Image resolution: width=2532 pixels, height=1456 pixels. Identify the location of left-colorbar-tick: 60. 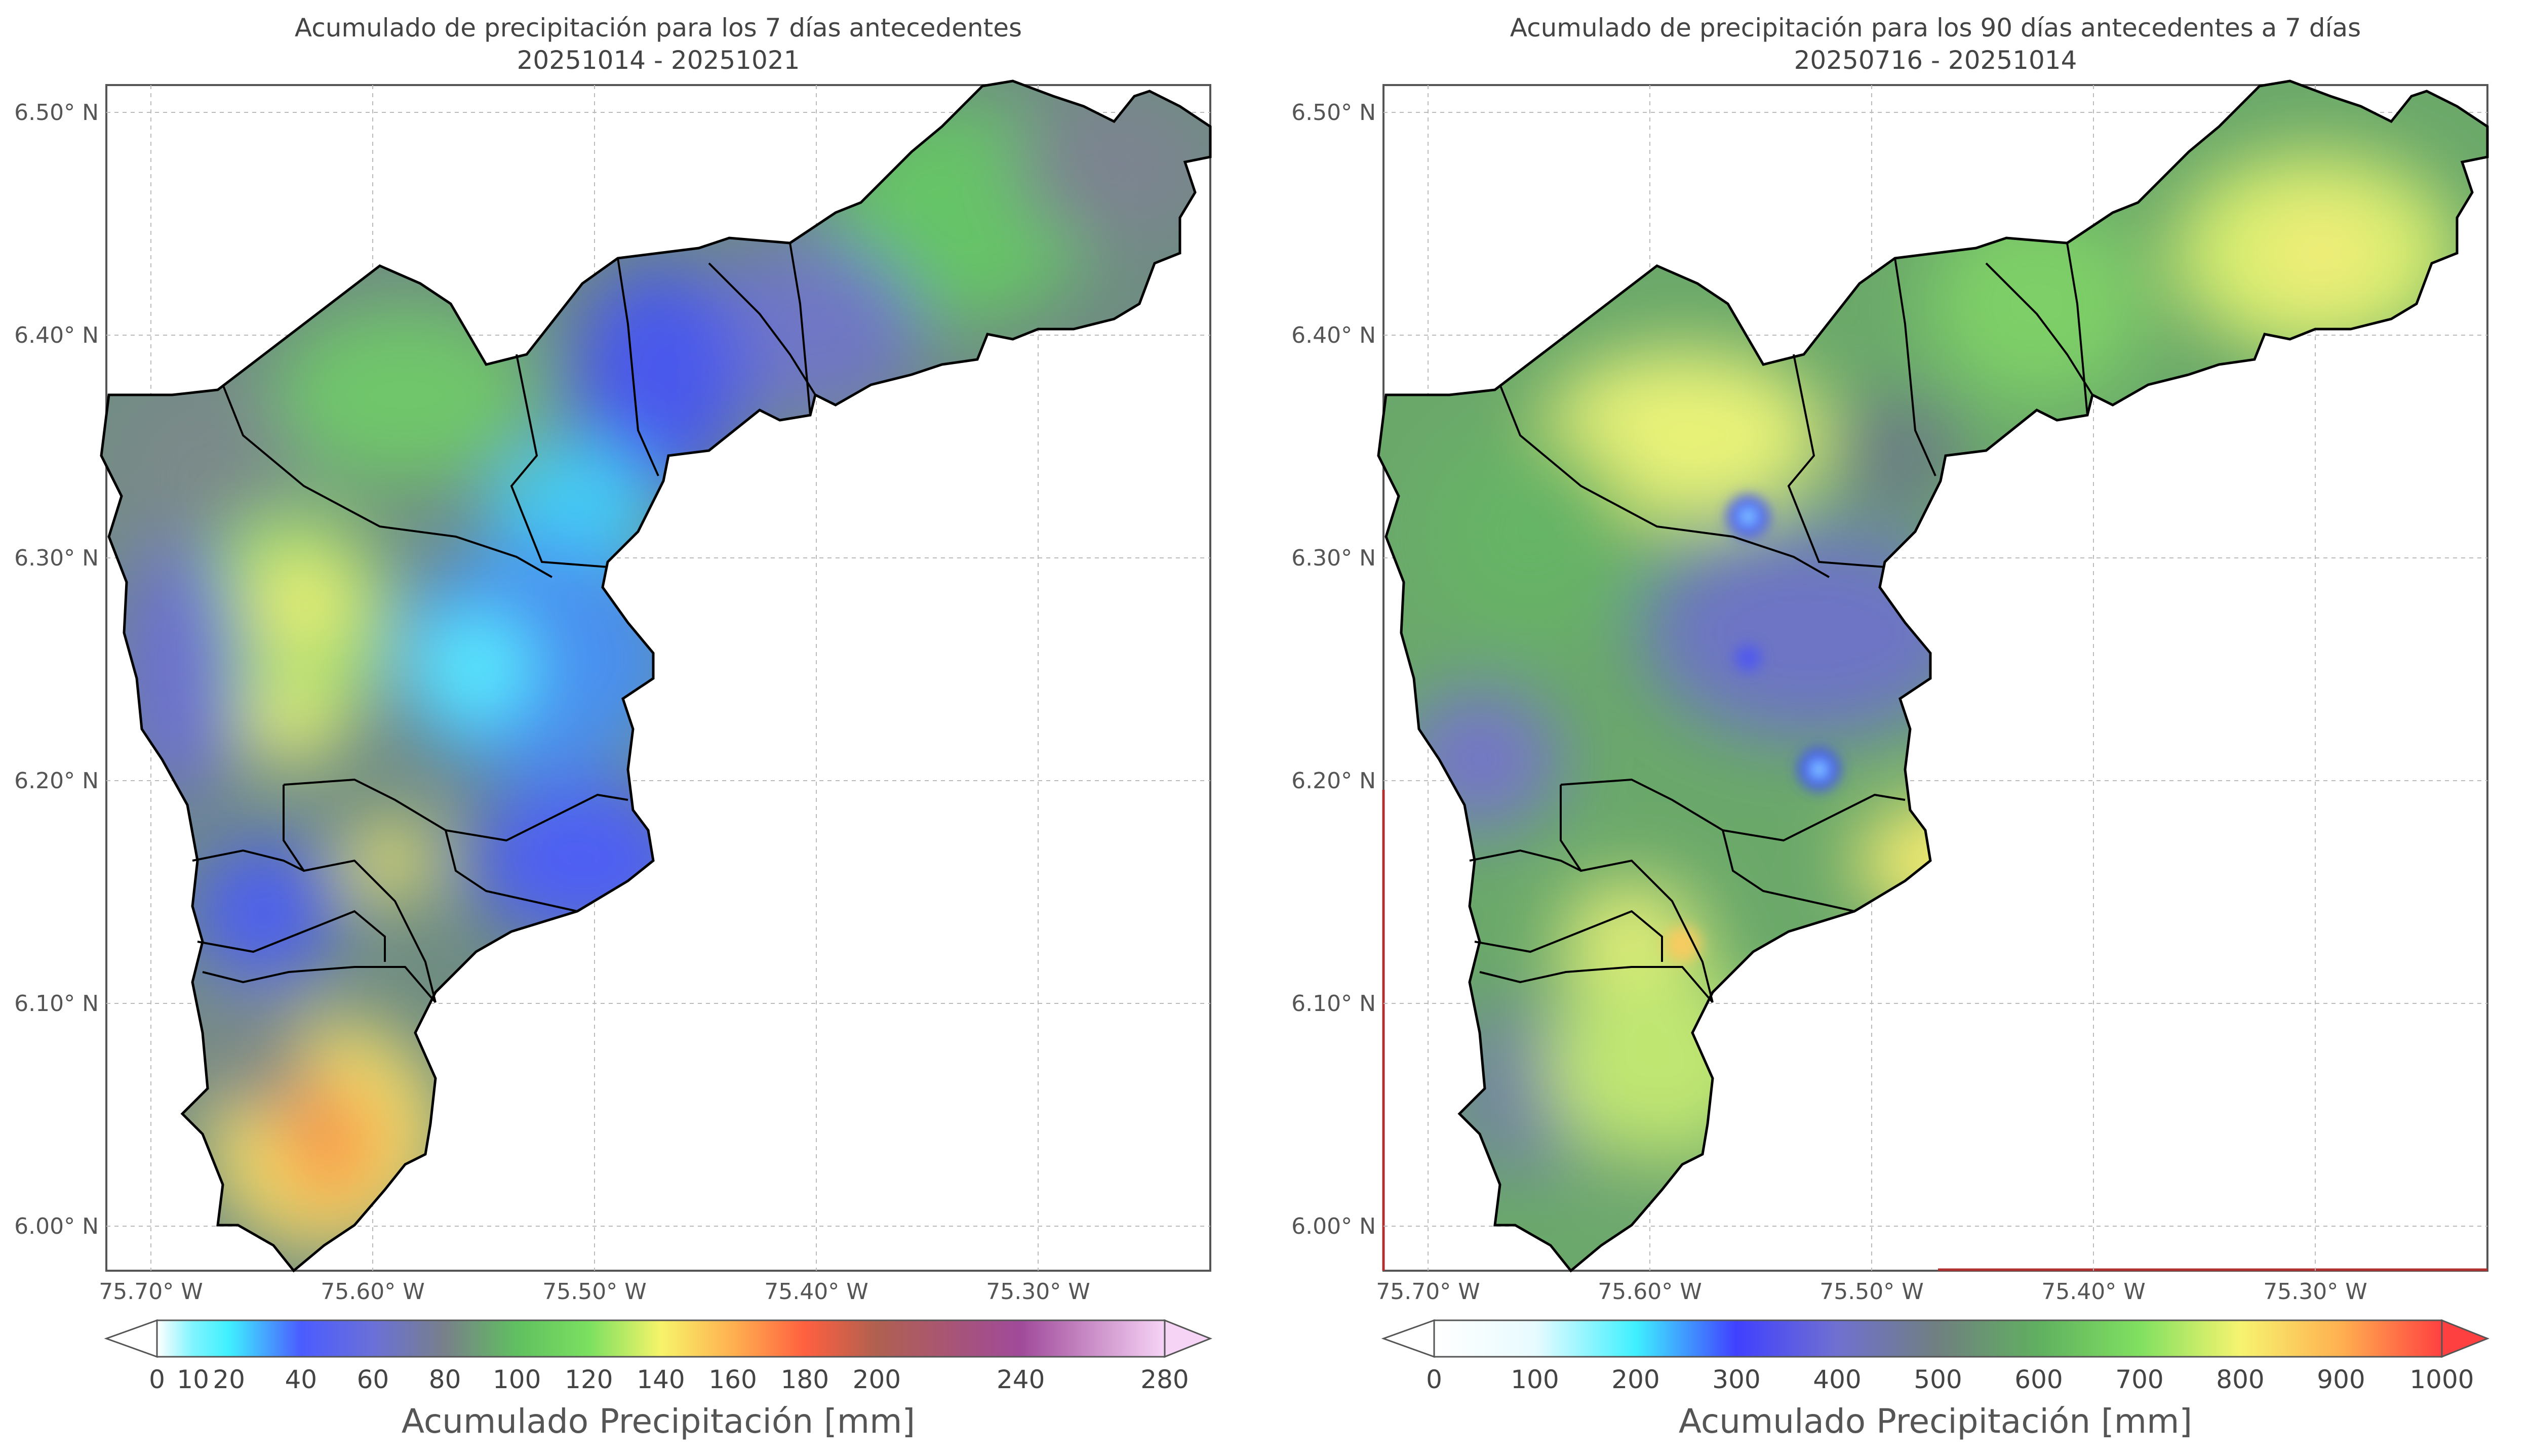
(373, 1379).